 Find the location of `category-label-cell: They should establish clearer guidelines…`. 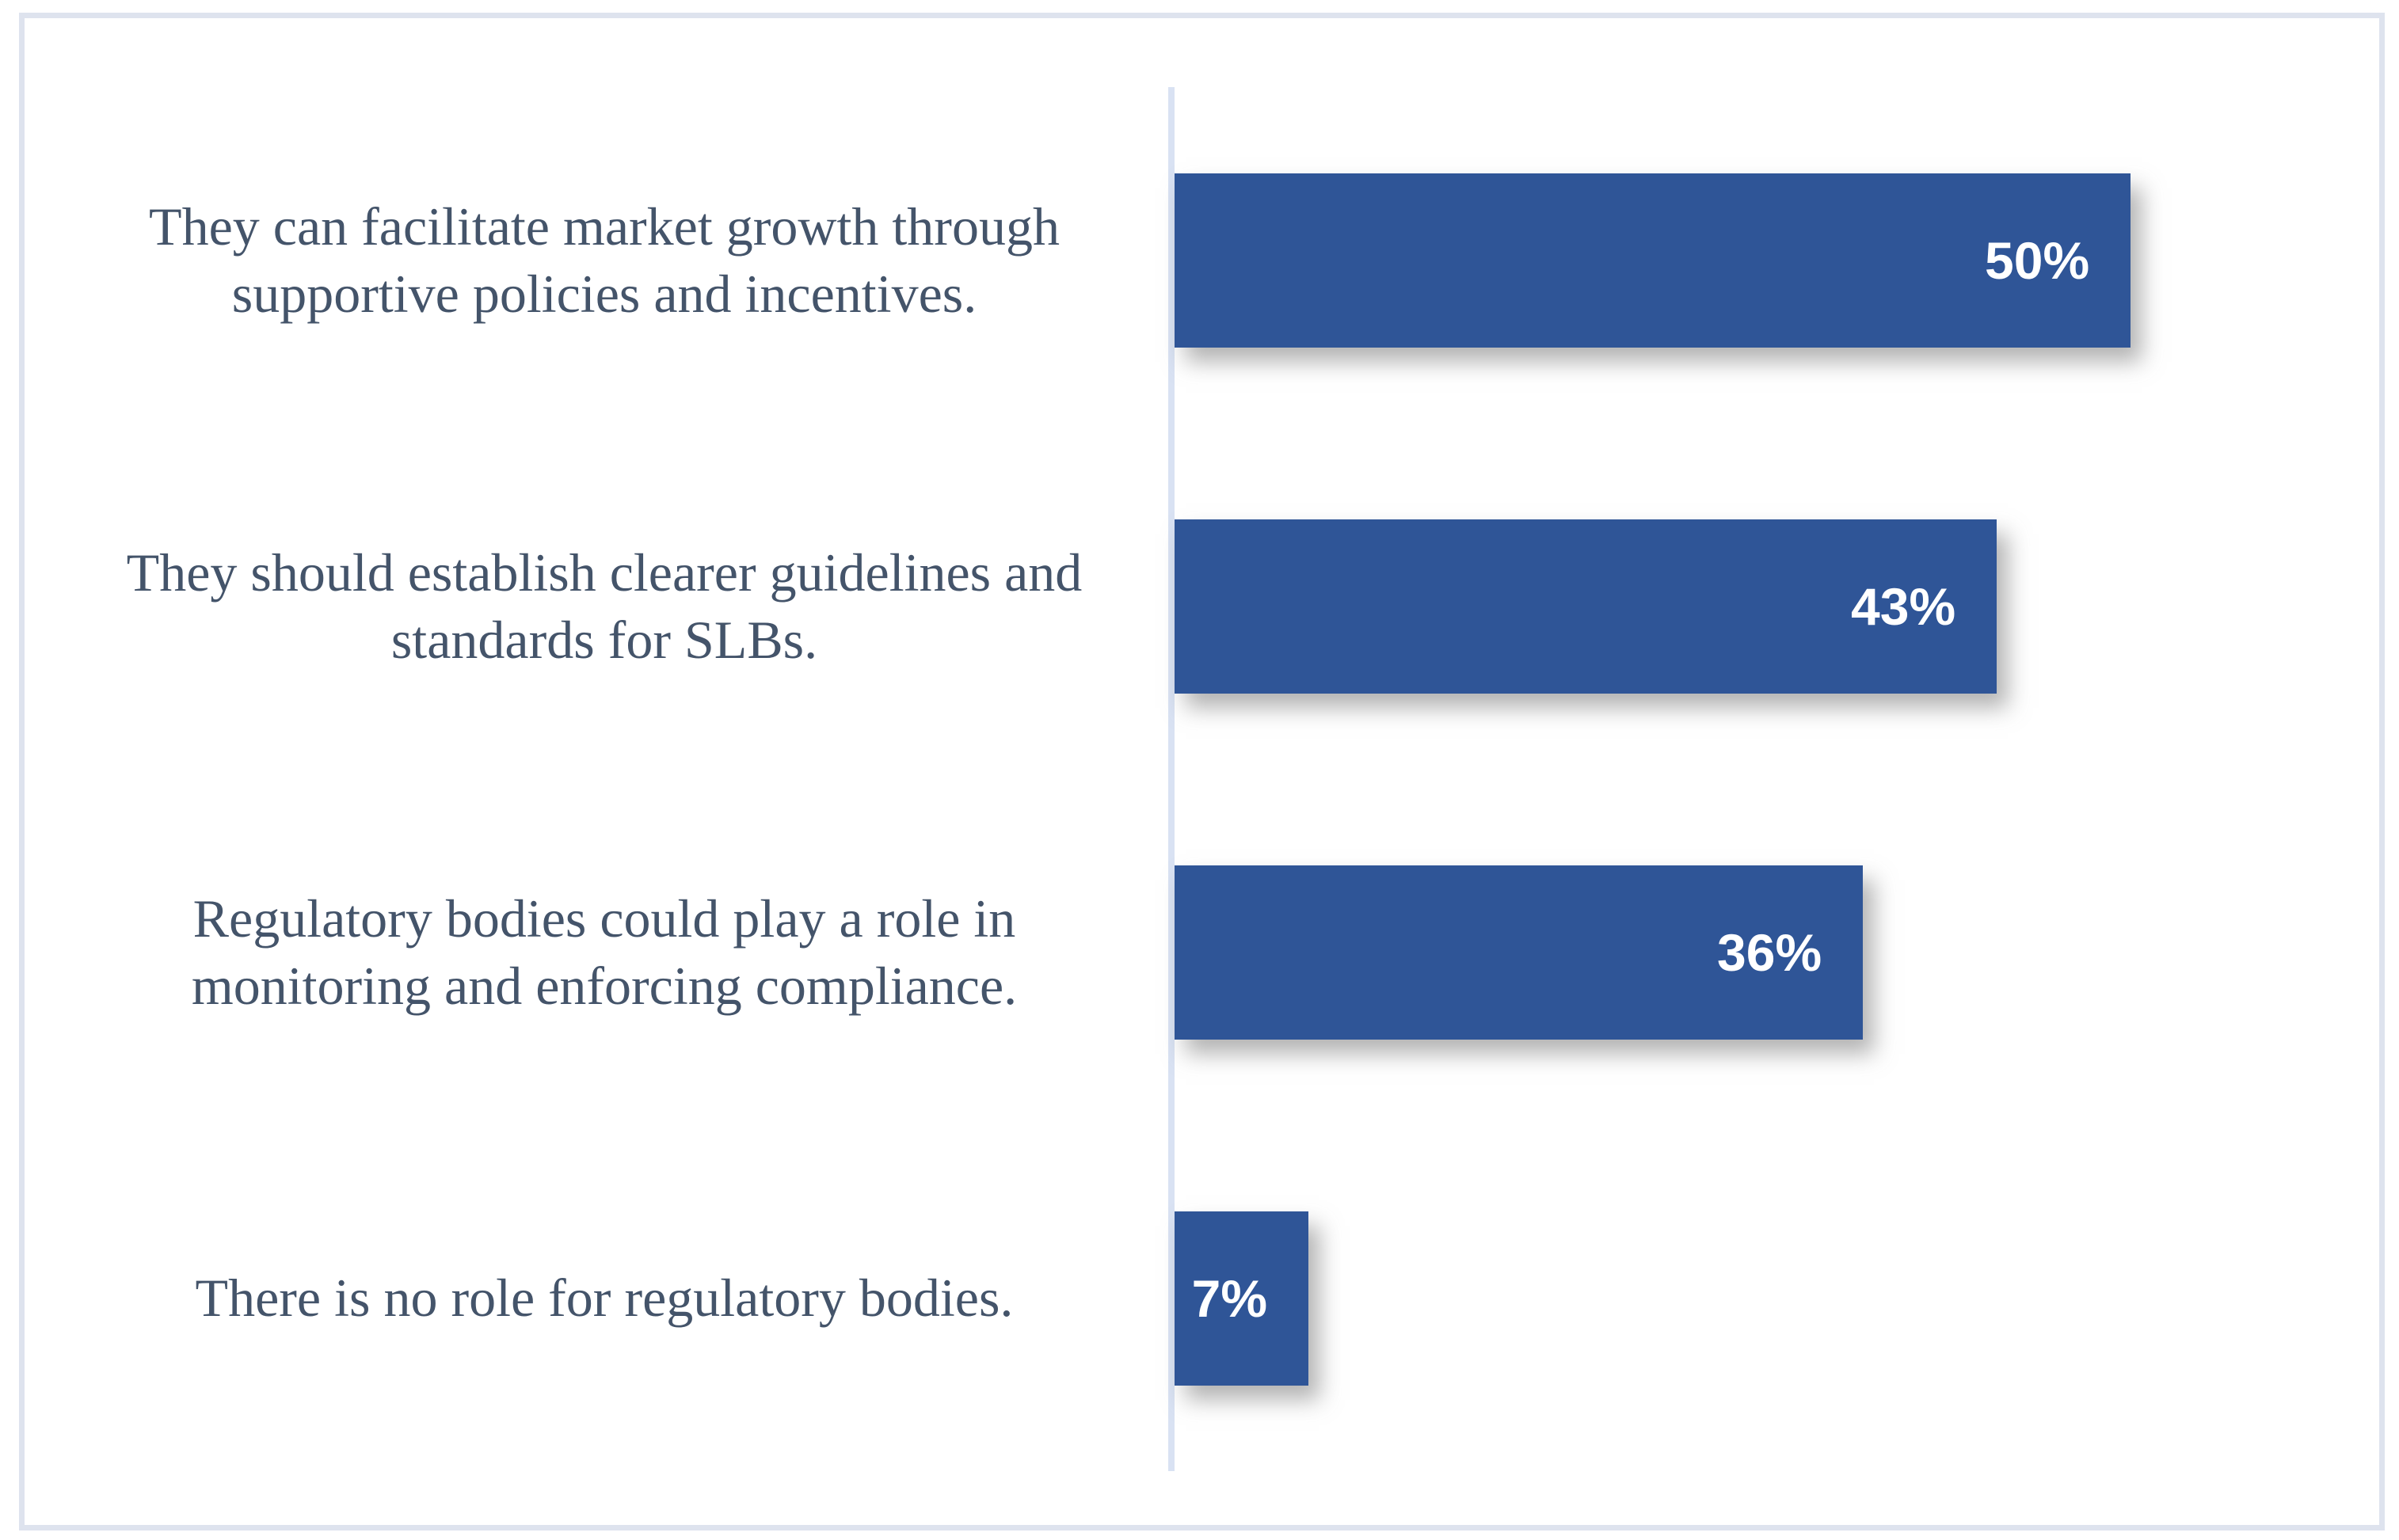

category-label-cell: They should establish clearer guidelines… is located at coordinates (597, 606).